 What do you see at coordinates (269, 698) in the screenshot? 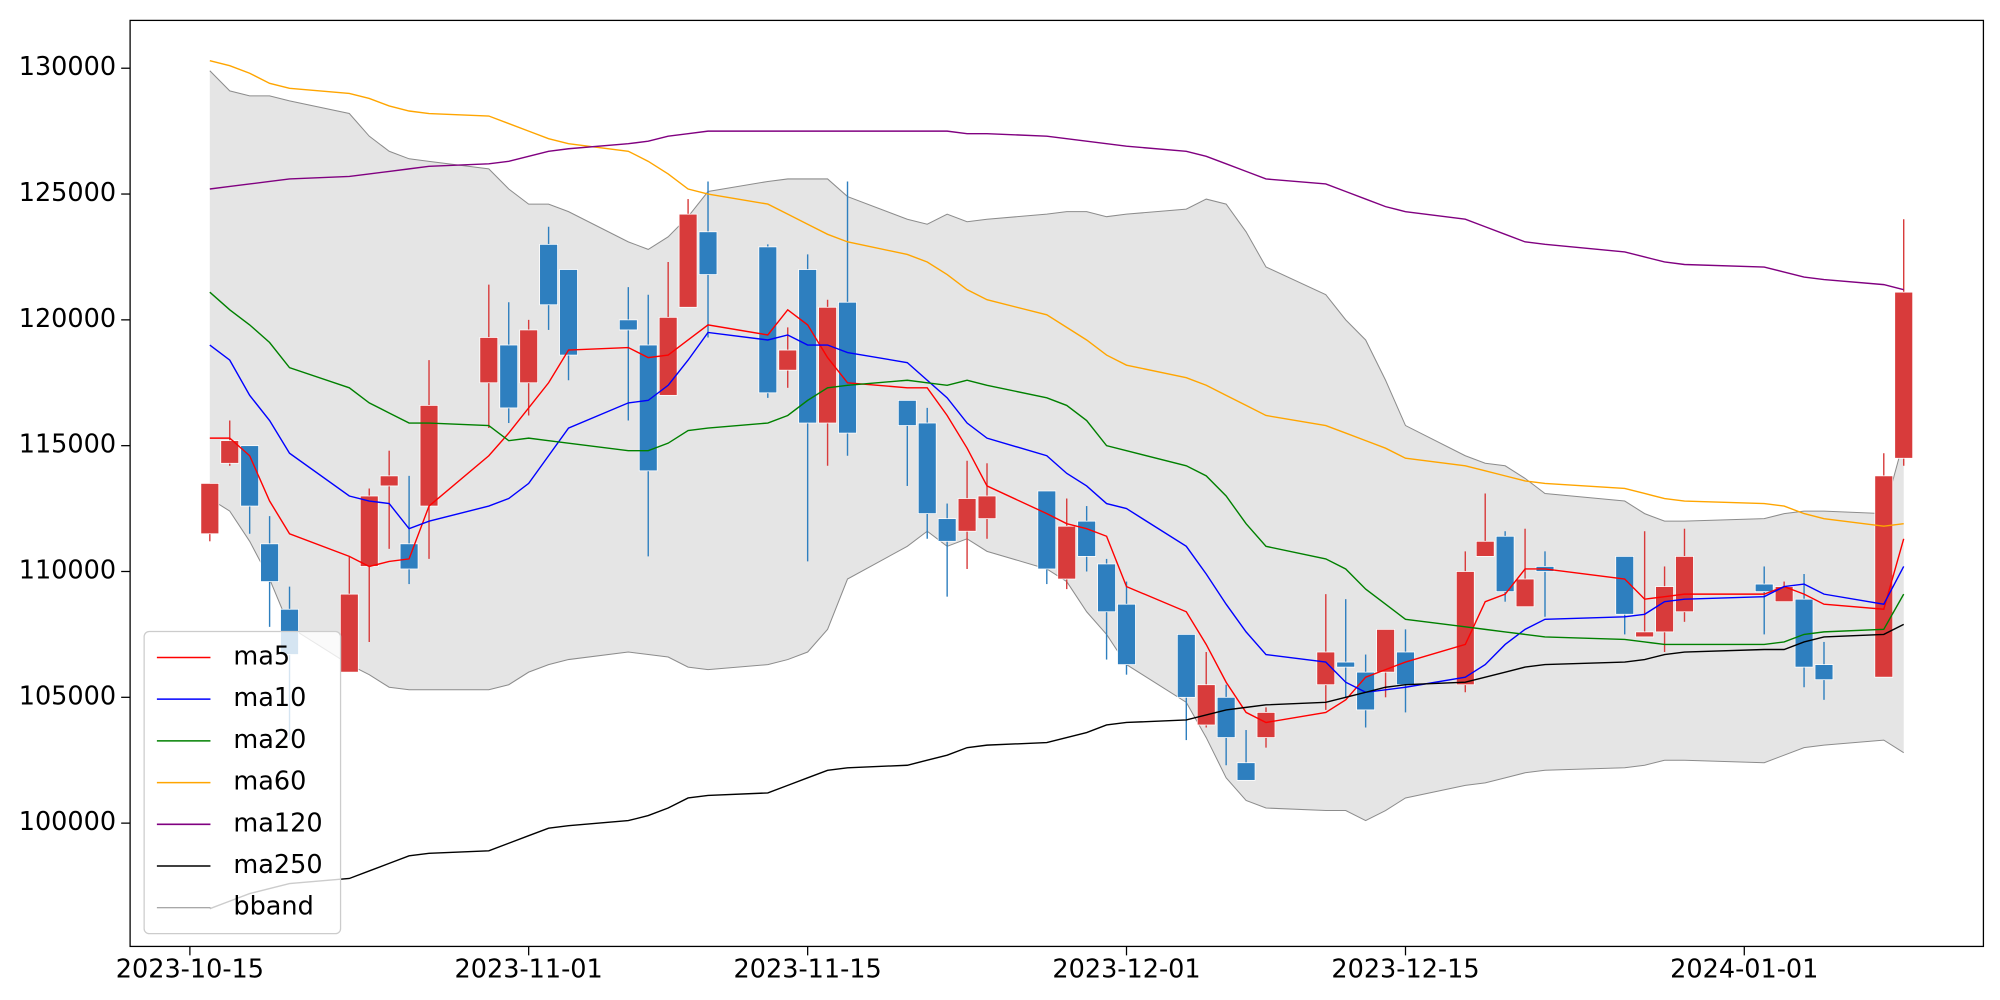
I see `legend-label: ma10` at bounding box center [269, 698].